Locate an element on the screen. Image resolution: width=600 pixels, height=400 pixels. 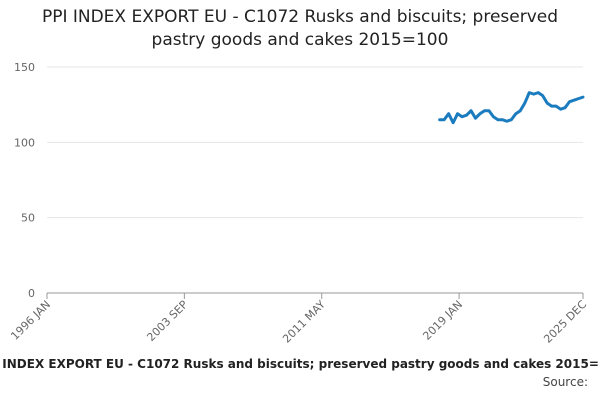
x-tick-label: 2003 SEP is located at coordinates (167, 321).